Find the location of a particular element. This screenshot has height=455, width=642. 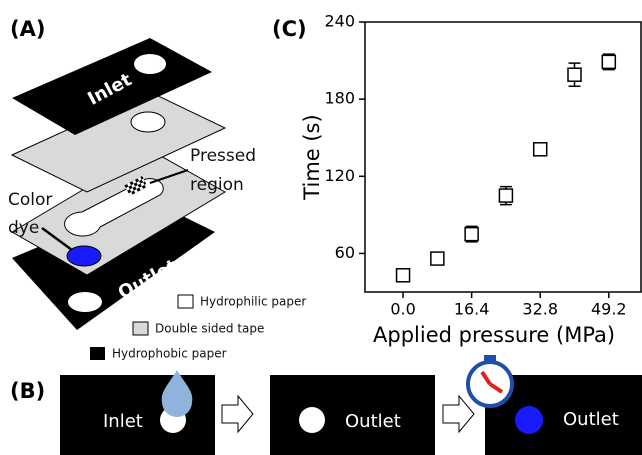

channel is located at coordinates (114, 207).